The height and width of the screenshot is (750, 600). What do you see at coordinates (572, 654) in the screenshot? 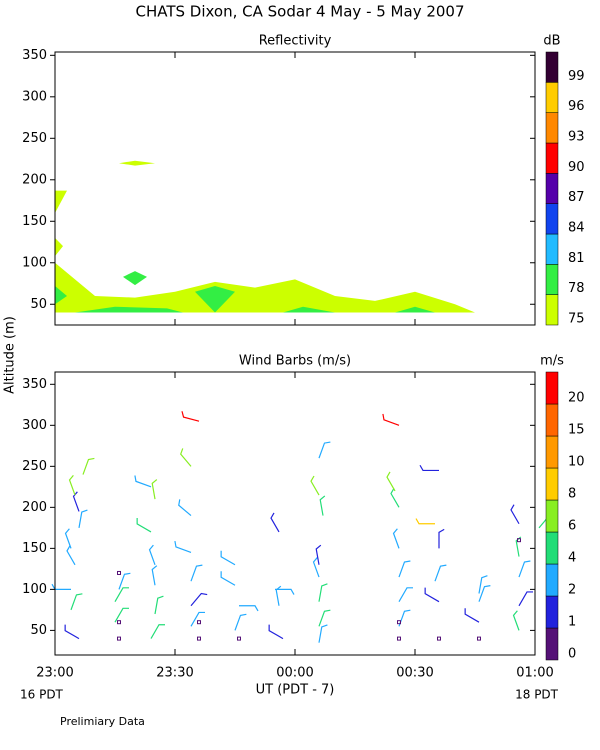
I see `colorbar-tick-label: 0` at bounding box center [572, 654].